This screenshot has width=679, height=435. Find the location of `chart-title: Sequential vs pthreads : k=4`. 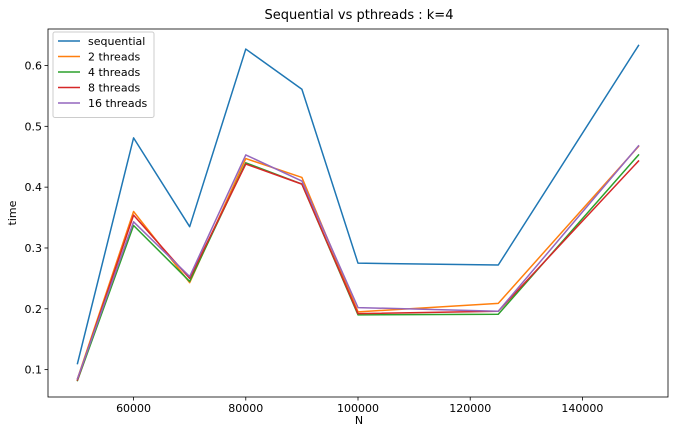

chart-title: Sequential vs pthreads : k=4 is located at coordinates (359, 15).